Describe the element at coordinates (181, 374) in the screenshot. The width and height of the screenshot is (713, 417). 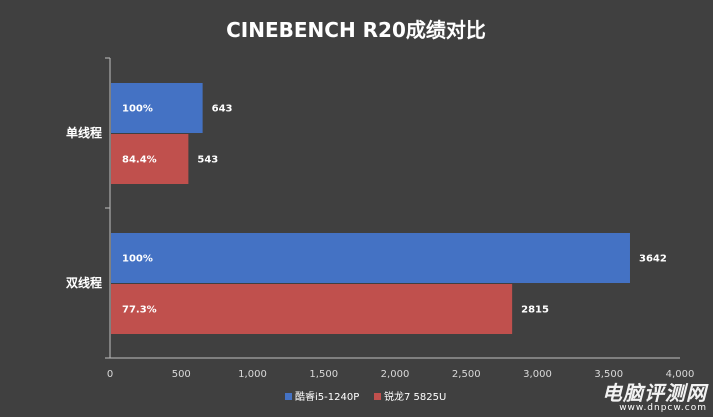
I see `x-tick-label: 500` at that location.